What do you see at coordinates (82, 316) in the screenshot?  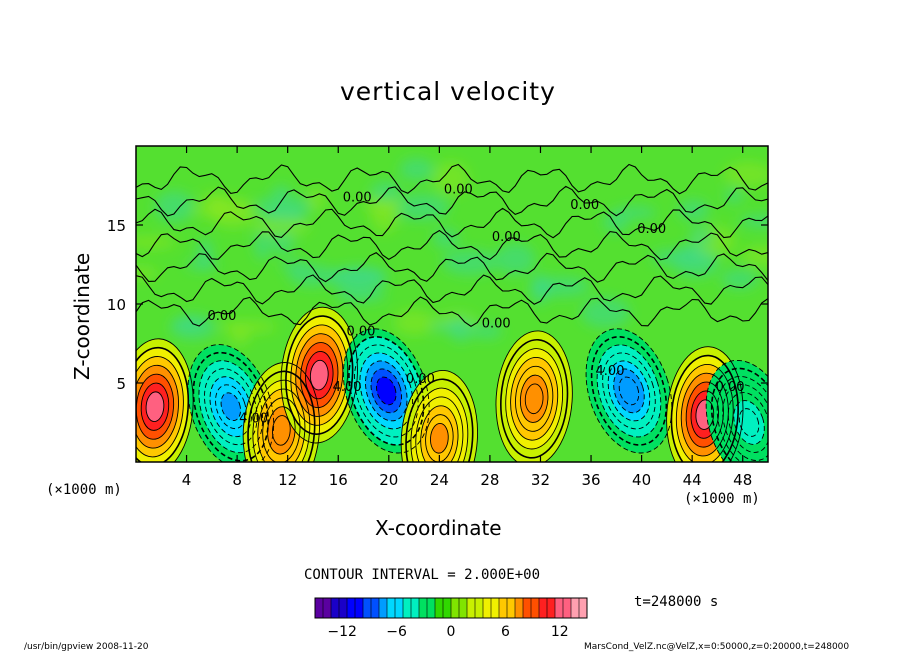 I see `y-axis-label: Z-coordinate` at bounding box center [82, 316].